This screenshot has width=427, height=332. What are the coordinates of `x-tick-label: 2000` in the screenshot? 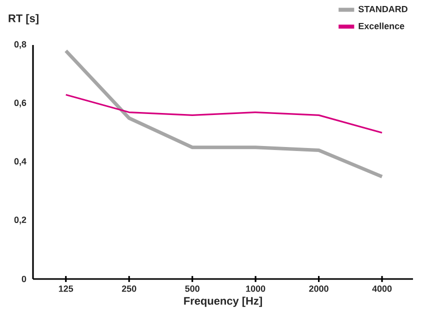 It's located at (318, 289).